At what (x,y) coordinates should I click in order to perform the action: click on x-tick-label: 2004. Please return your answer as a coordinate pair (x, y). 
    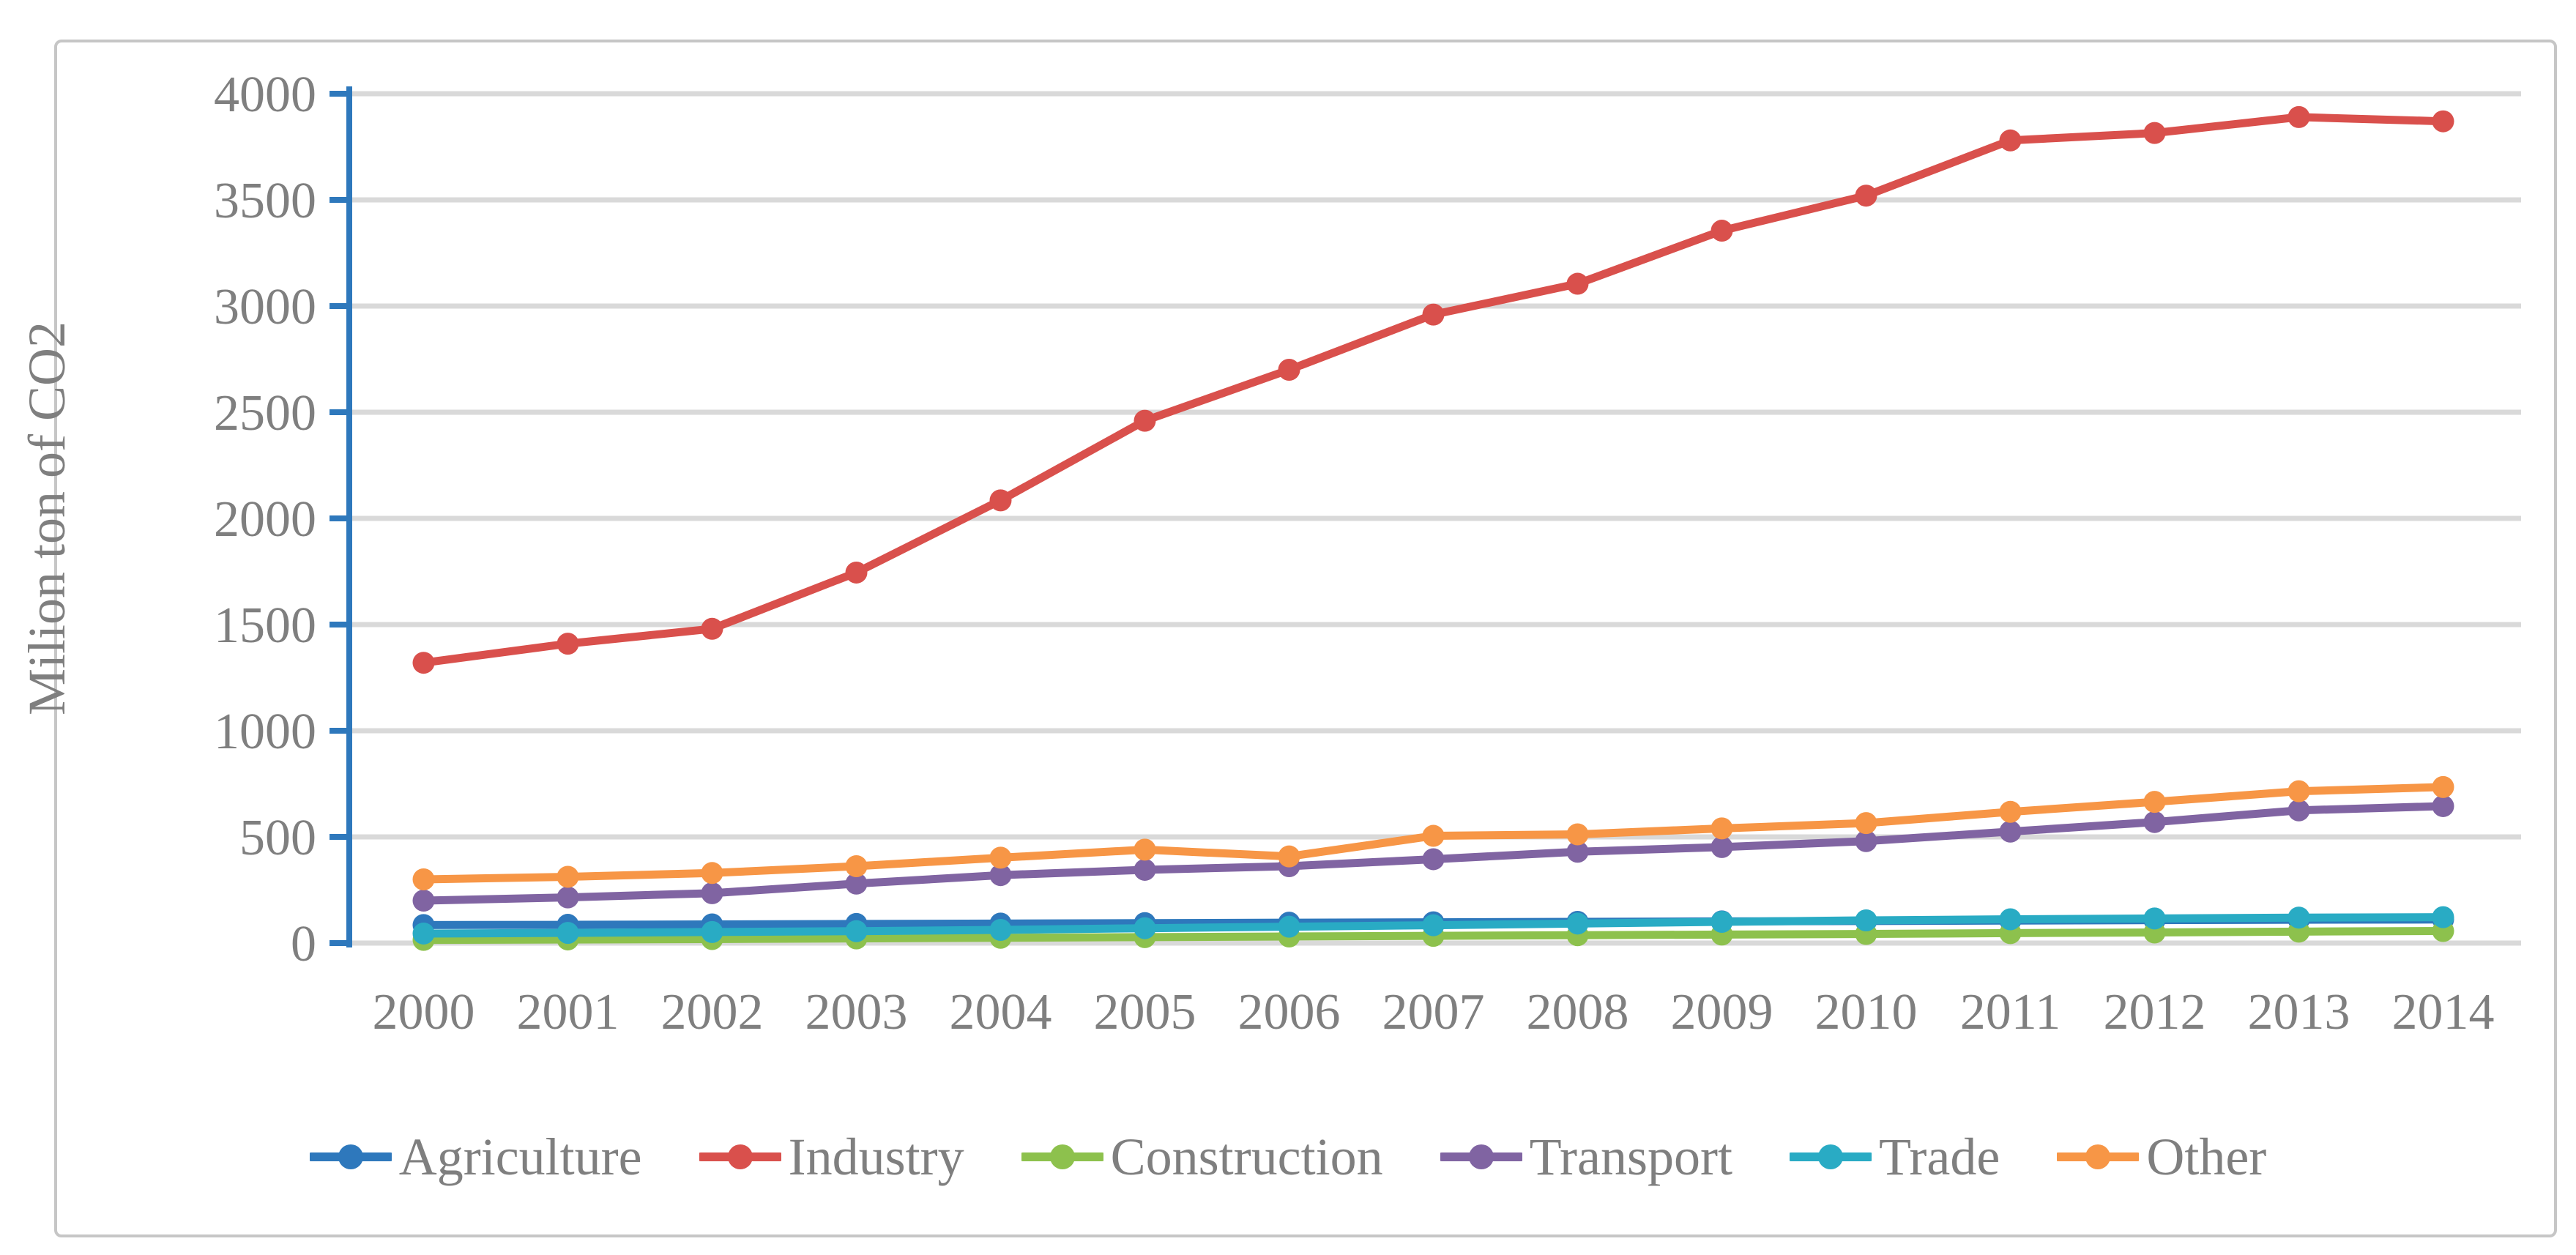
    Looking at the image, I should click on (1001, 1012).